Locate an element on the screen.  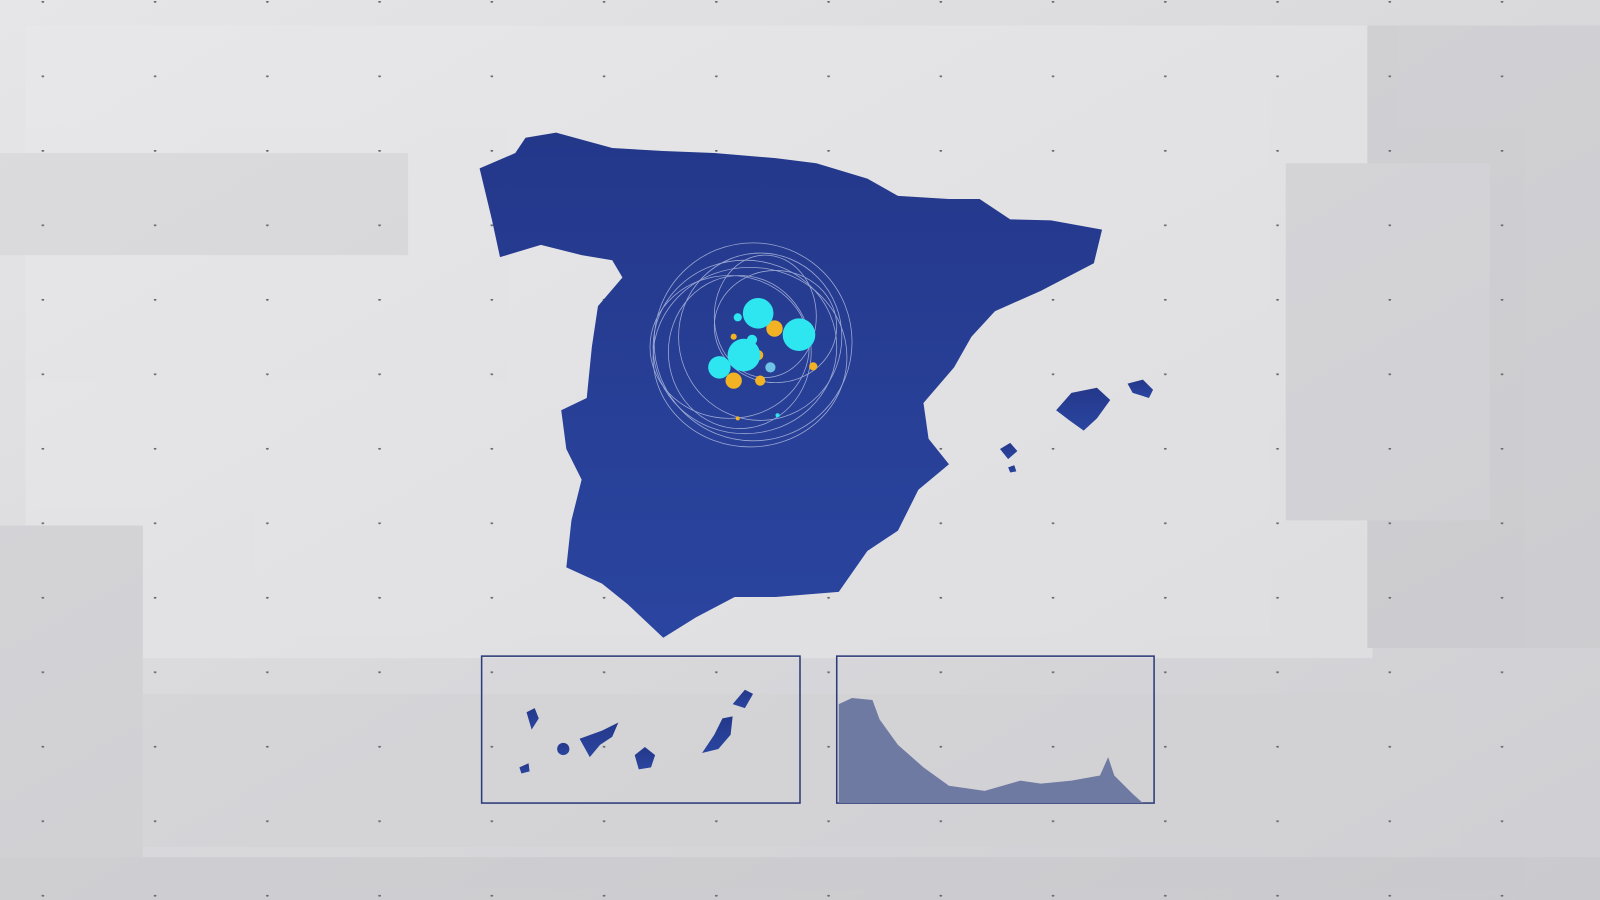
ceuta-melilla-inset is located at coordinates (995, 729).